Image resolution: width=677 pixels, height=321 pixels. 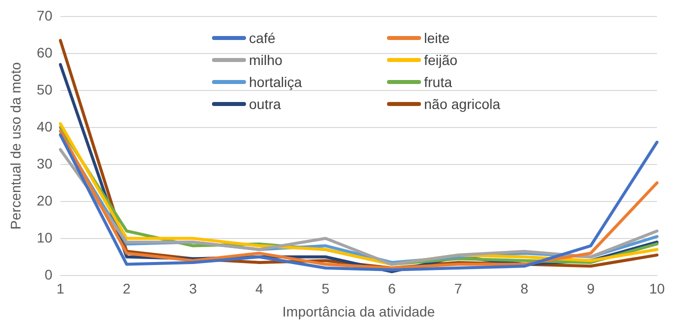 I want to click on x-tick-label: 3, so click(x=193, y=288).